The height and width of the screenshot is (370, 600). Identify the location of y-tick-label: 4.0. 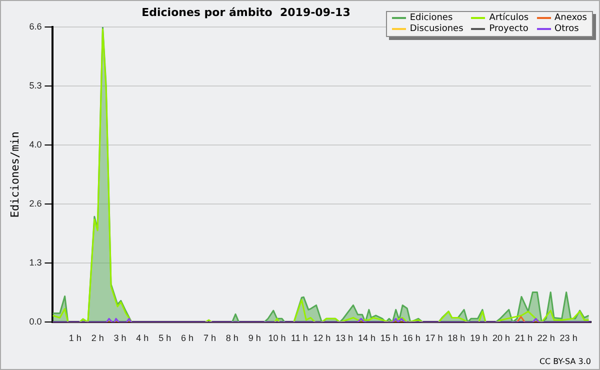
(35, 145).